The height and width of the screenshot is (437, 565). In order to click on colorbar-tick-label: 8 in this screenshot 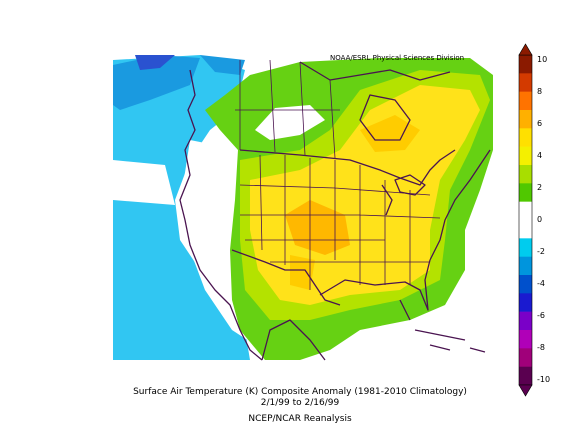, I will do `click(540, 91)`.